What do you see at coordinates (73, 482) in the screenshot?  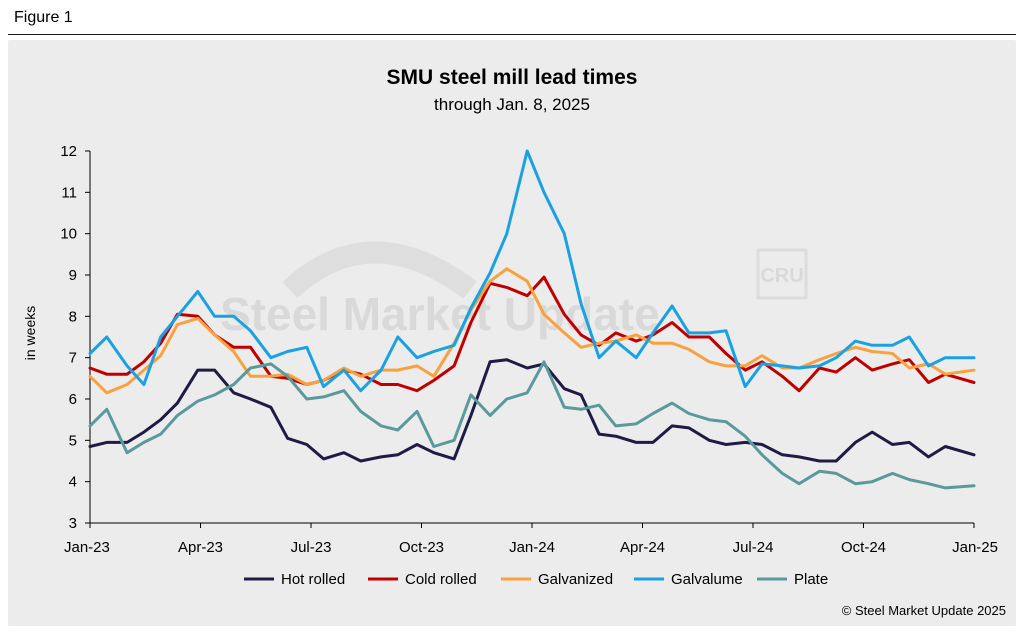 I see `y-tick-label: 4` at bounding box center [73, 482].